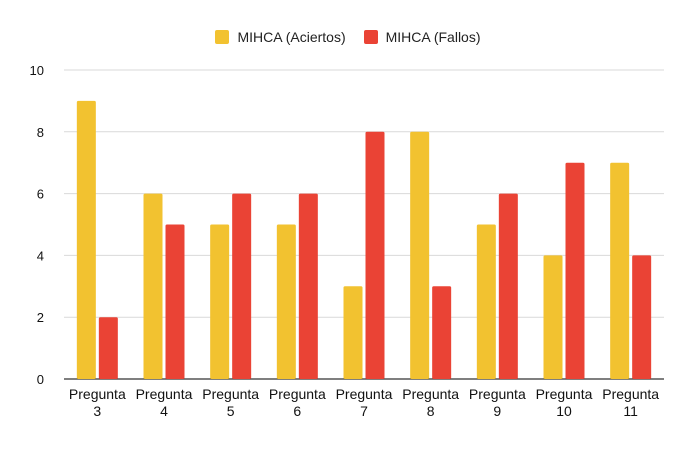  I want to click on x-tick-label-number: 7, so click(364, 411).